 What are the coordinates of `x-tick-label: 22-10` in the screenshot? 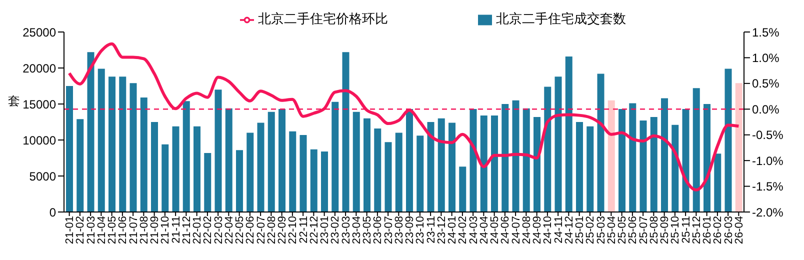 It's located at (293, 230).